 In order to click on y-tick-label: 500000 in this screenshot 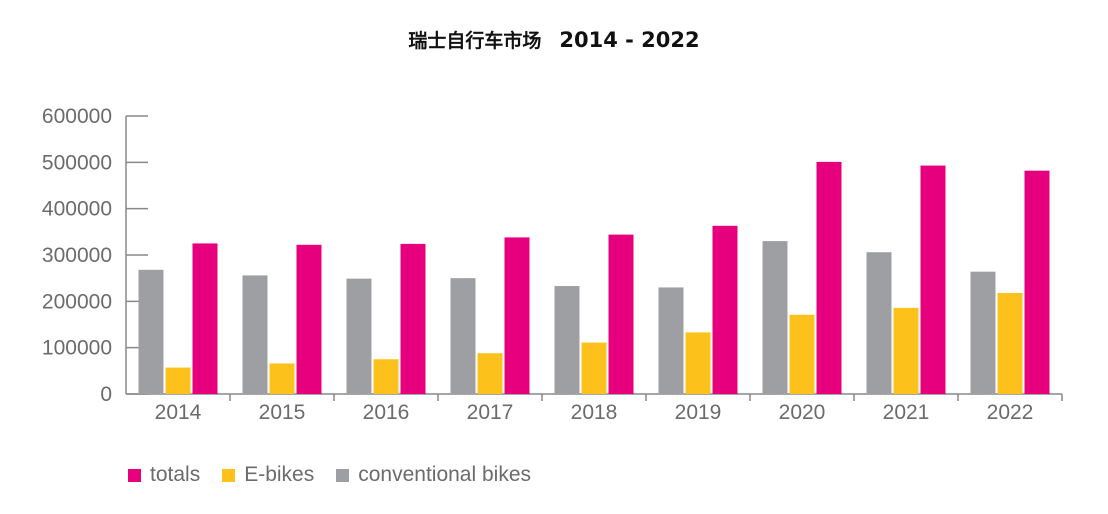, I will do `click(77, 162)`.